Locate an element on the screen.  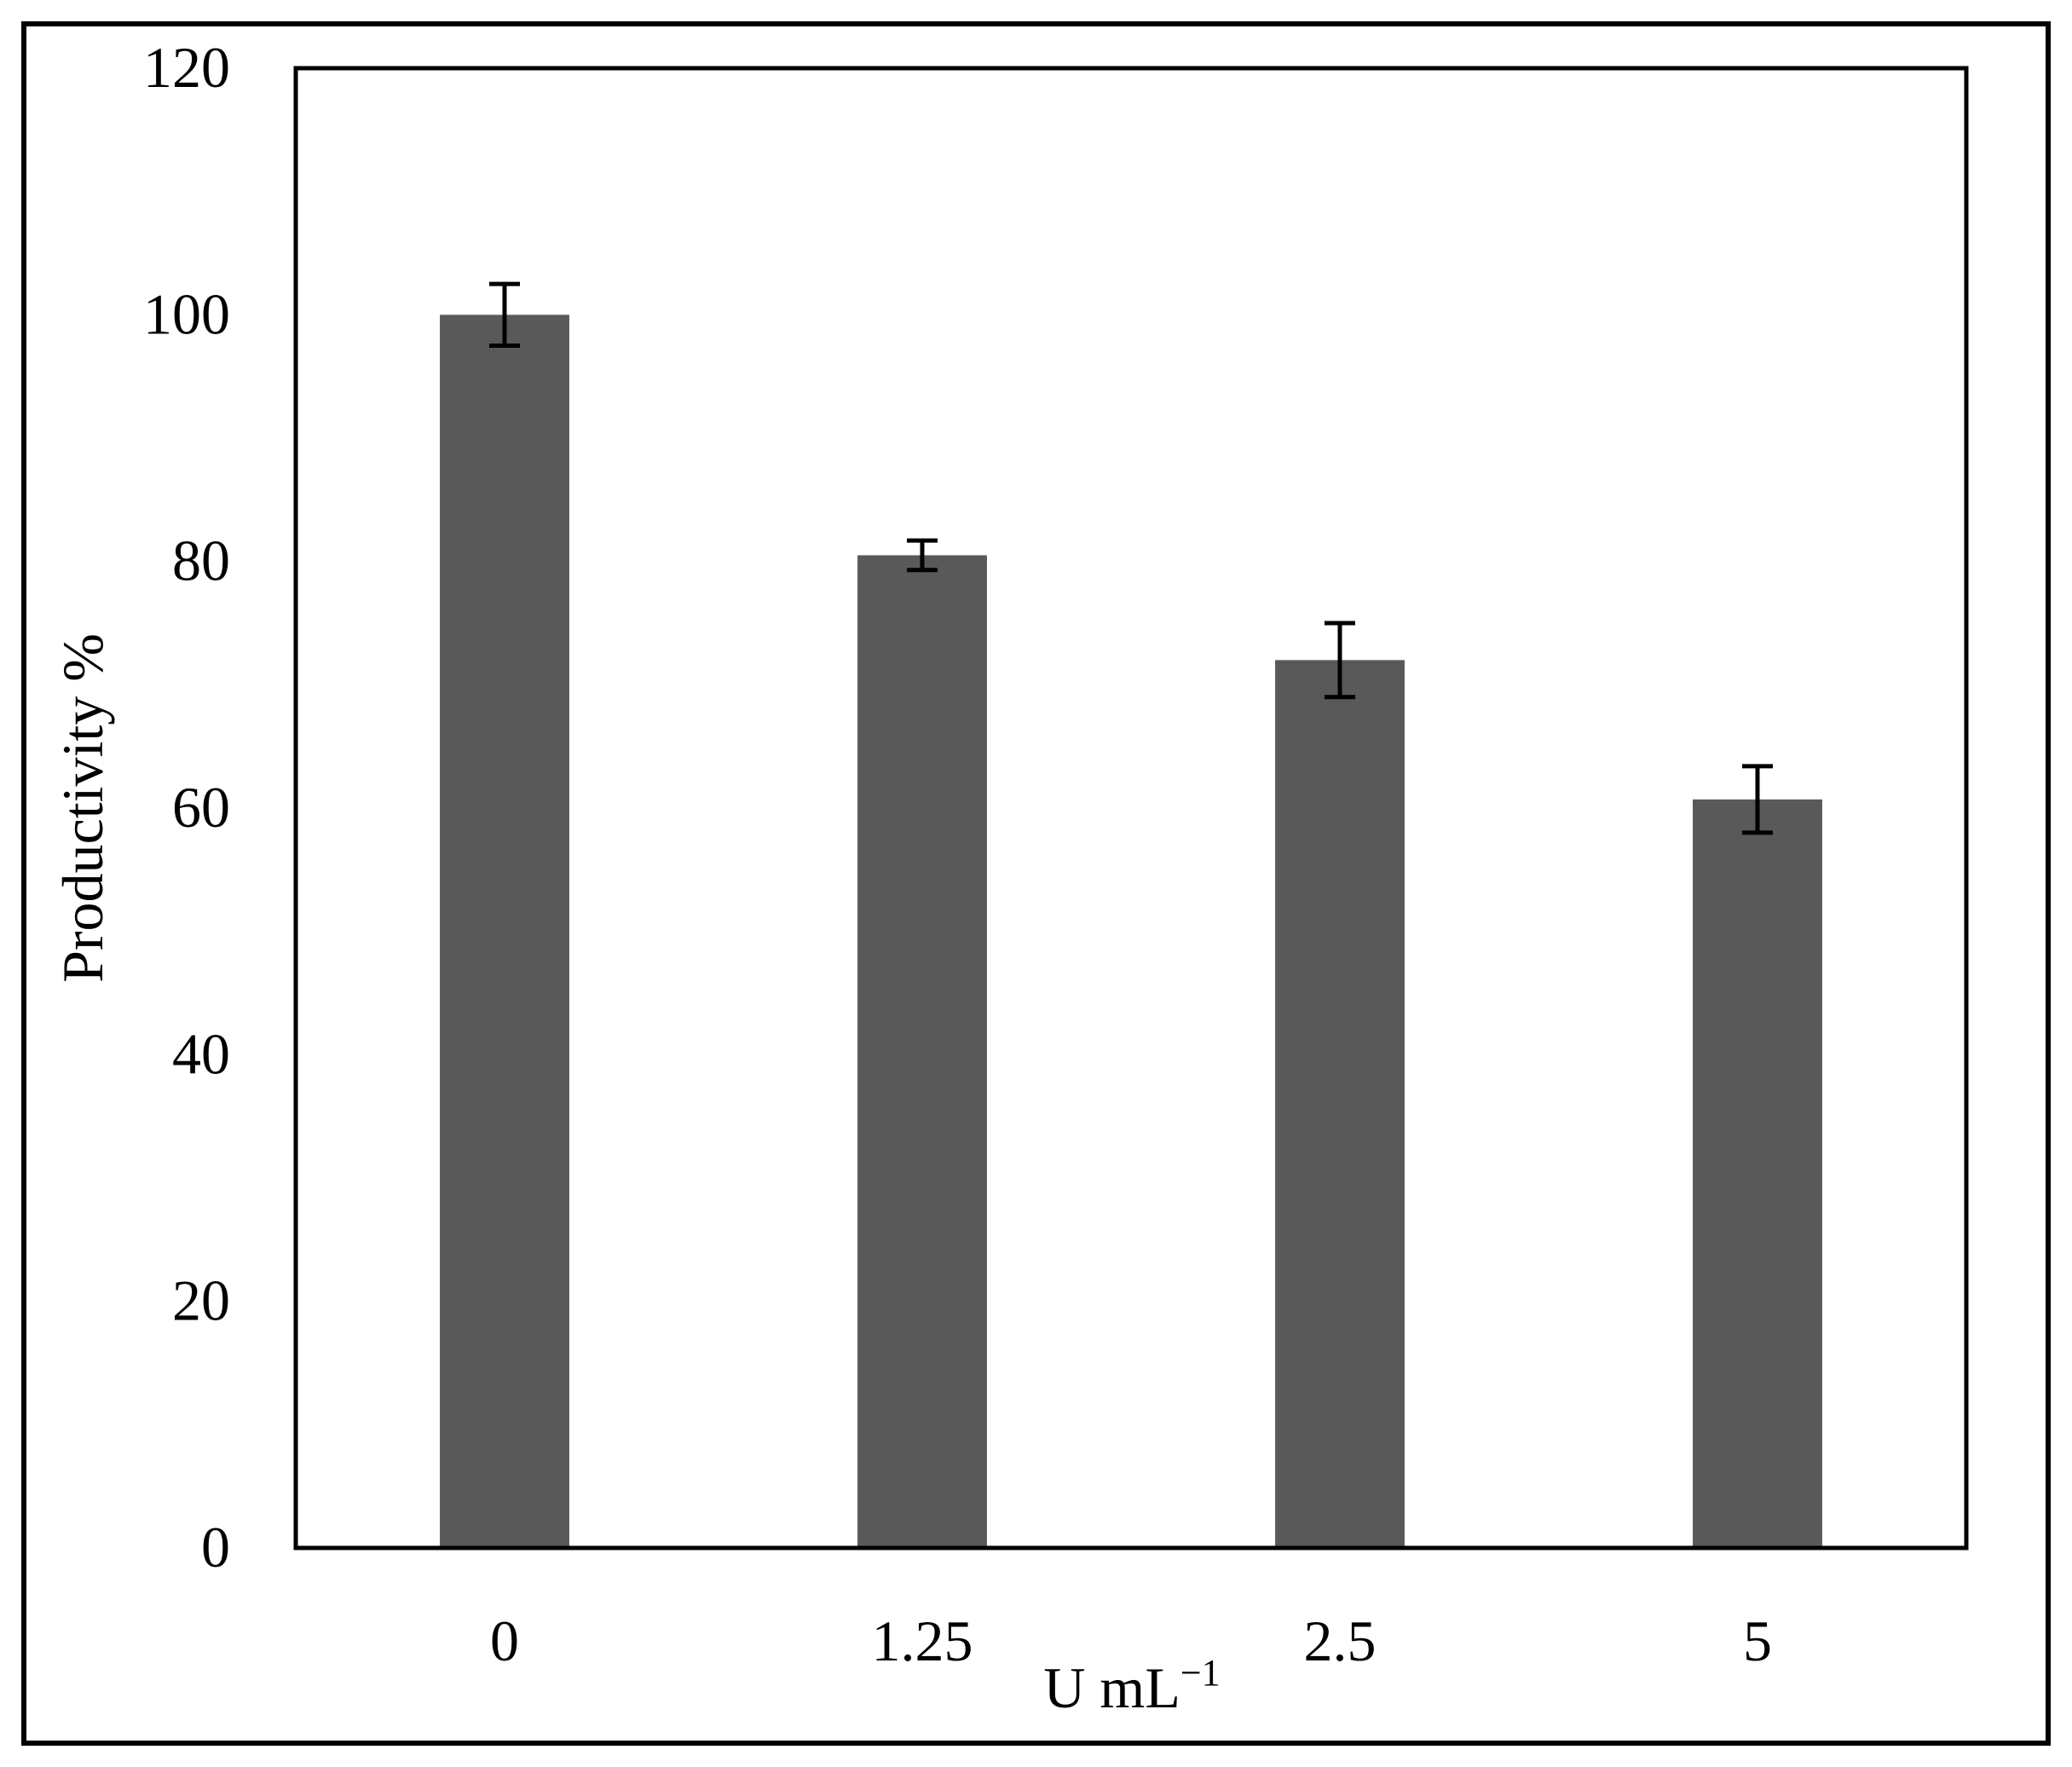
error-bar-2.5 is located at coordinates (1340, 661).